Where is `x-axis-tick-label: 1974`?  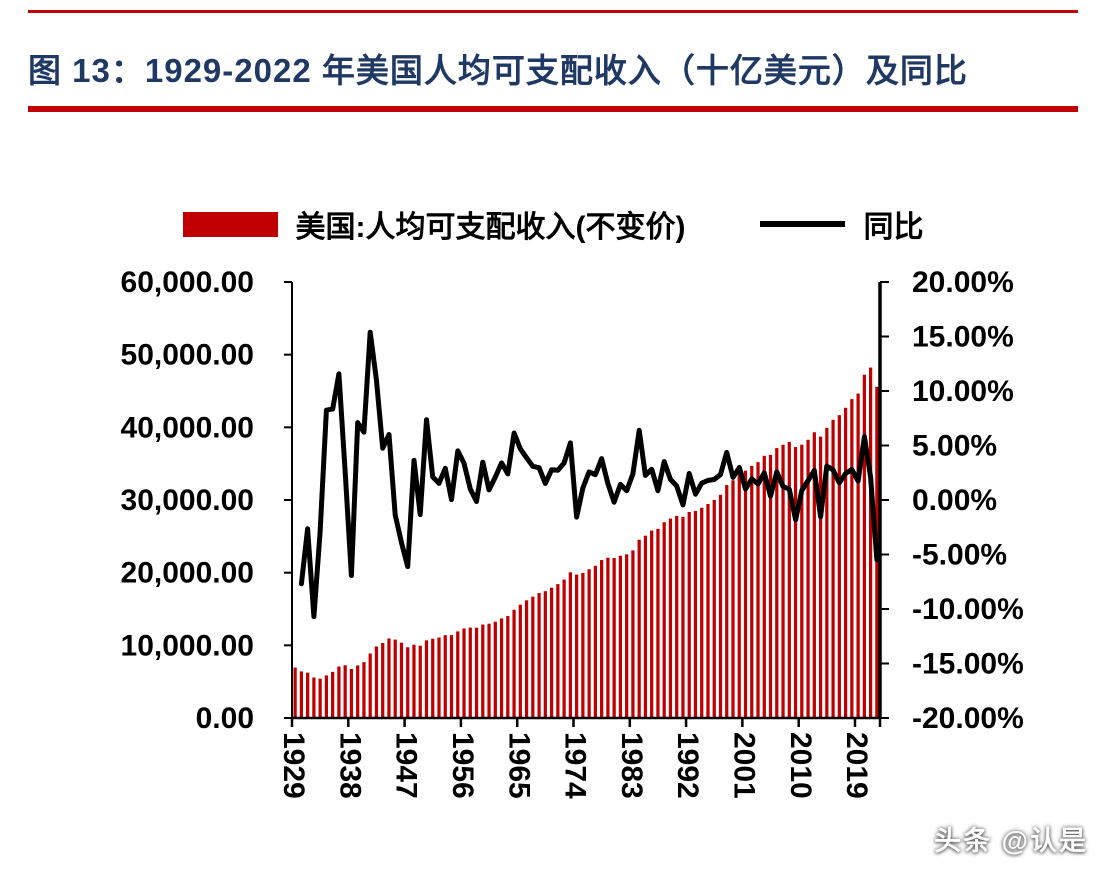 x-axis-tick-label: 1974 is located at coordinates (575, 765).